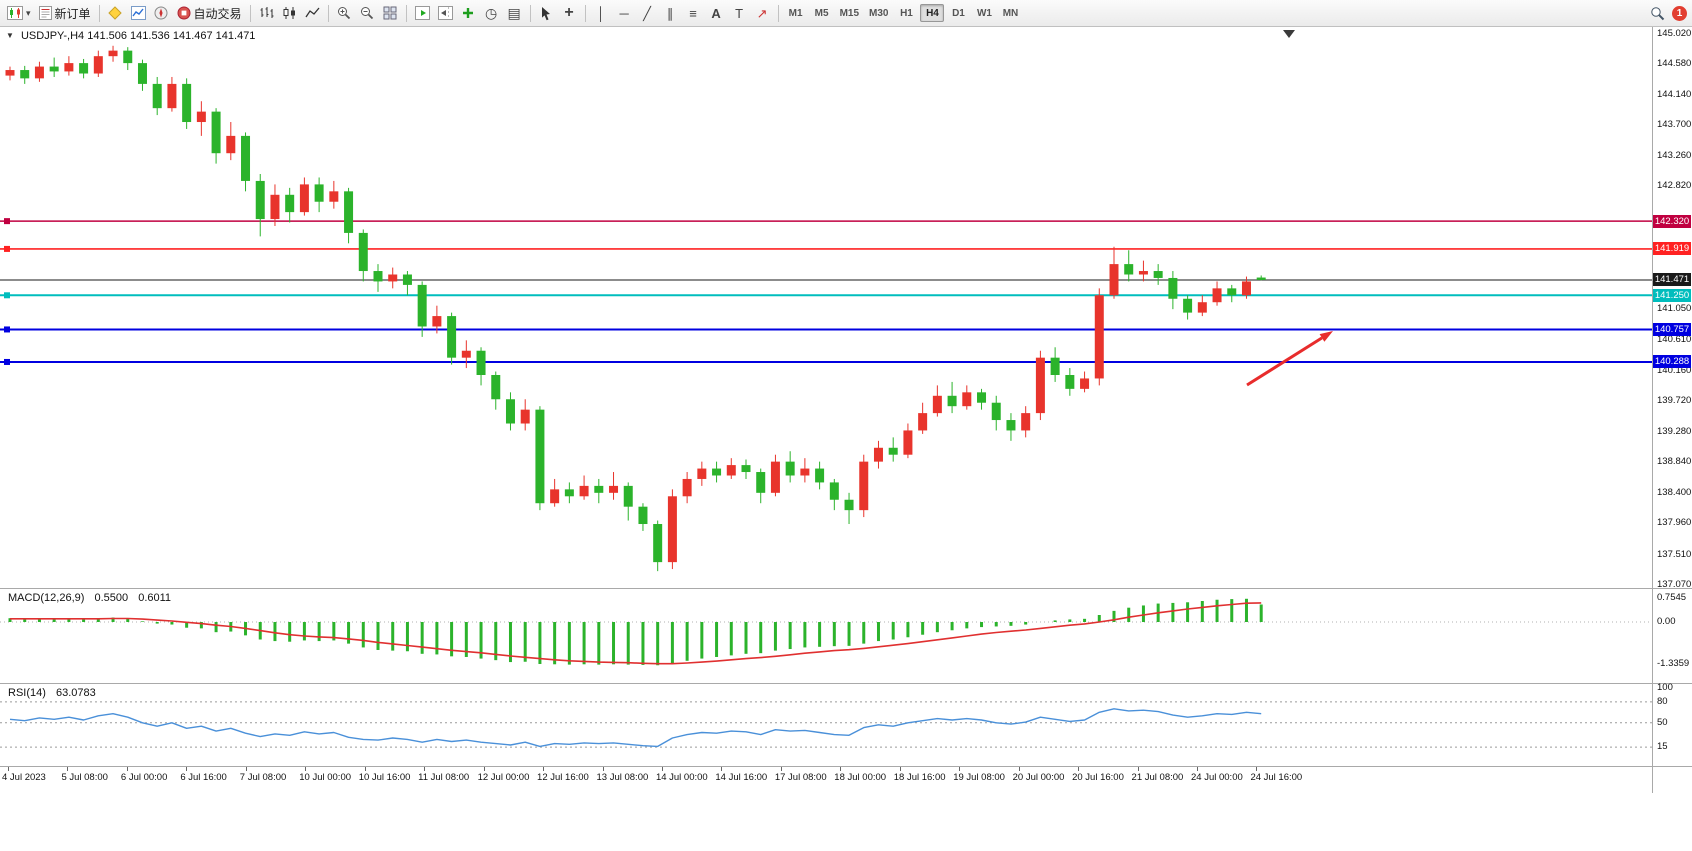  I want to click on candlestick-chart-icon, so click(289, 13).